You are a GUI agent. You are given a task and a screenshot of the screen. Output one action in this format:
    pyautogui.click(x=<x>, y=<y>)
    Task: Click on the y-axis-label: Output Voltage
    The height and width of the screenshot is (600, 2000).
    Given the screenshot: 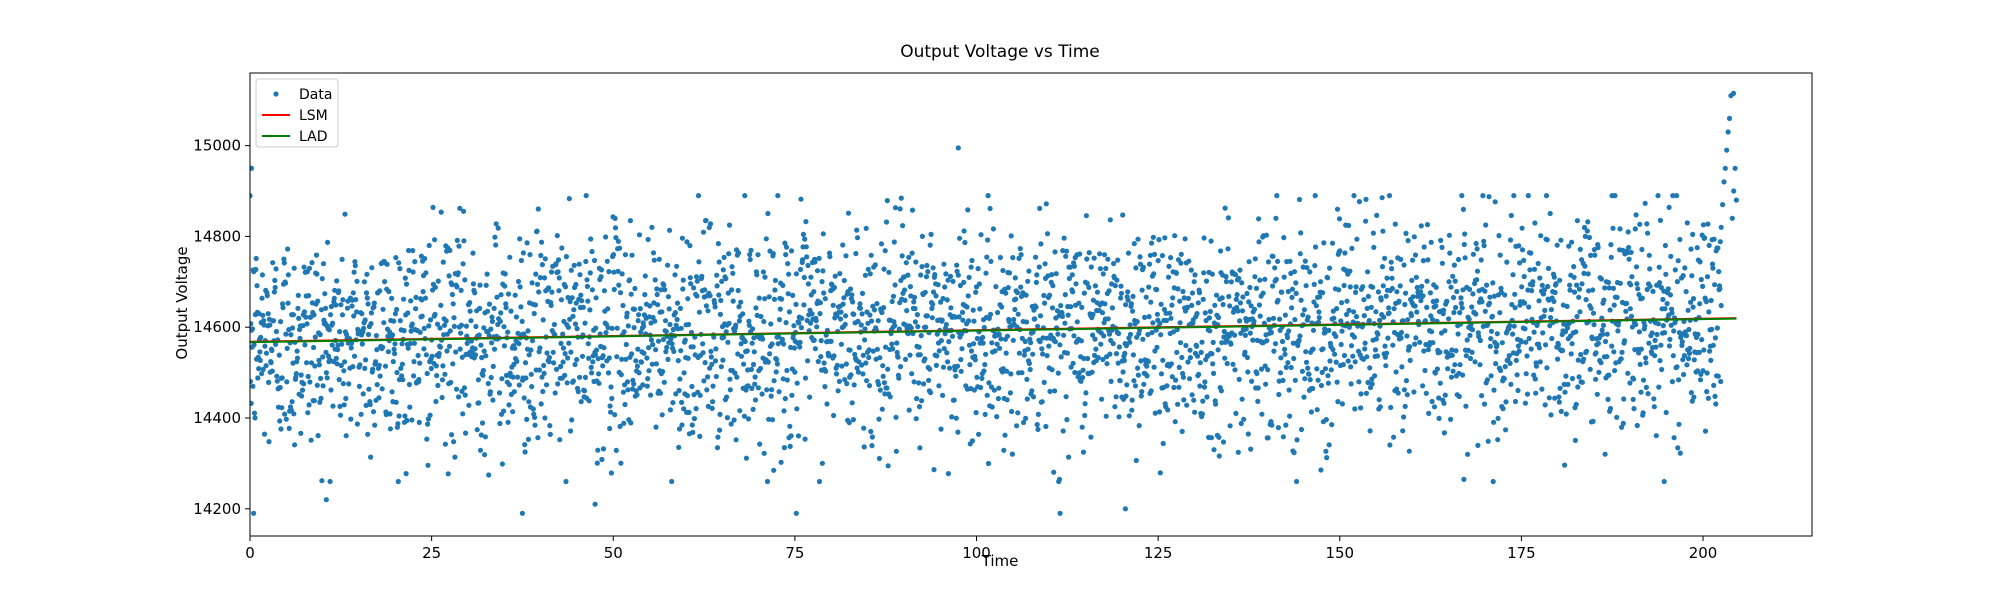 What is the action you would take?
    pyautogui.click(x=182, y=302)
    